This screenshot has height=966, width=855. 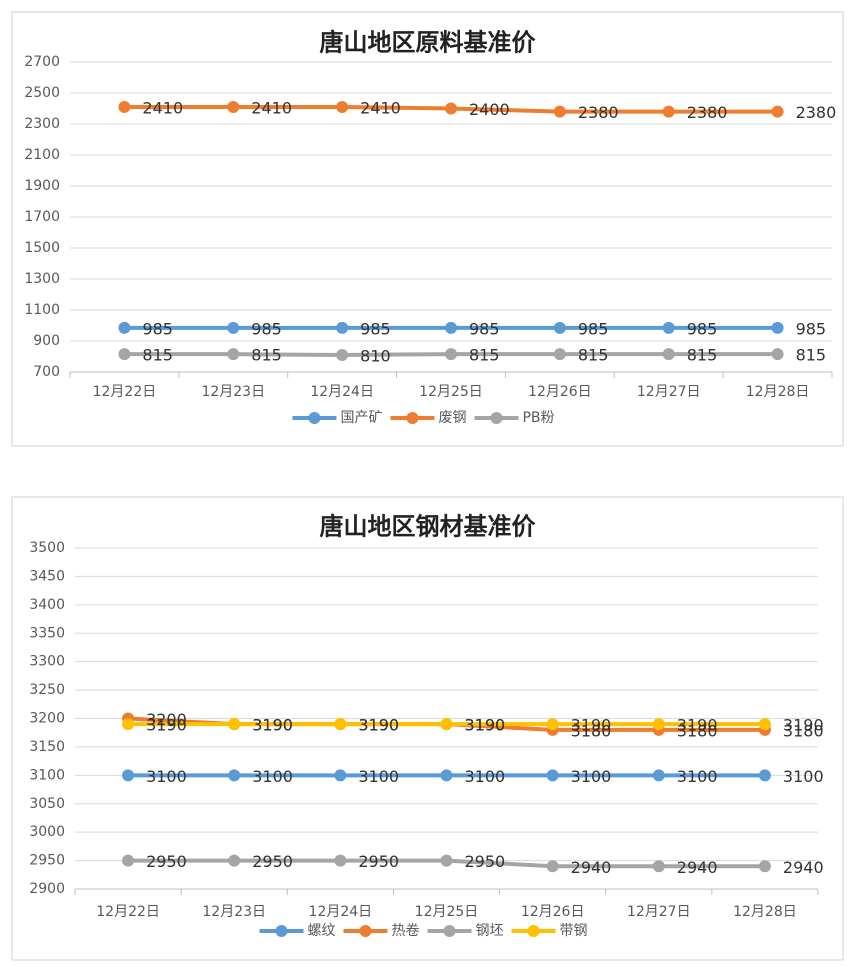 What do you see at coordinates (423, 931) in the screenshot?
I see `legend: 螺纹 热卷 钢坯 带钢` at bounding box center [423, 931].